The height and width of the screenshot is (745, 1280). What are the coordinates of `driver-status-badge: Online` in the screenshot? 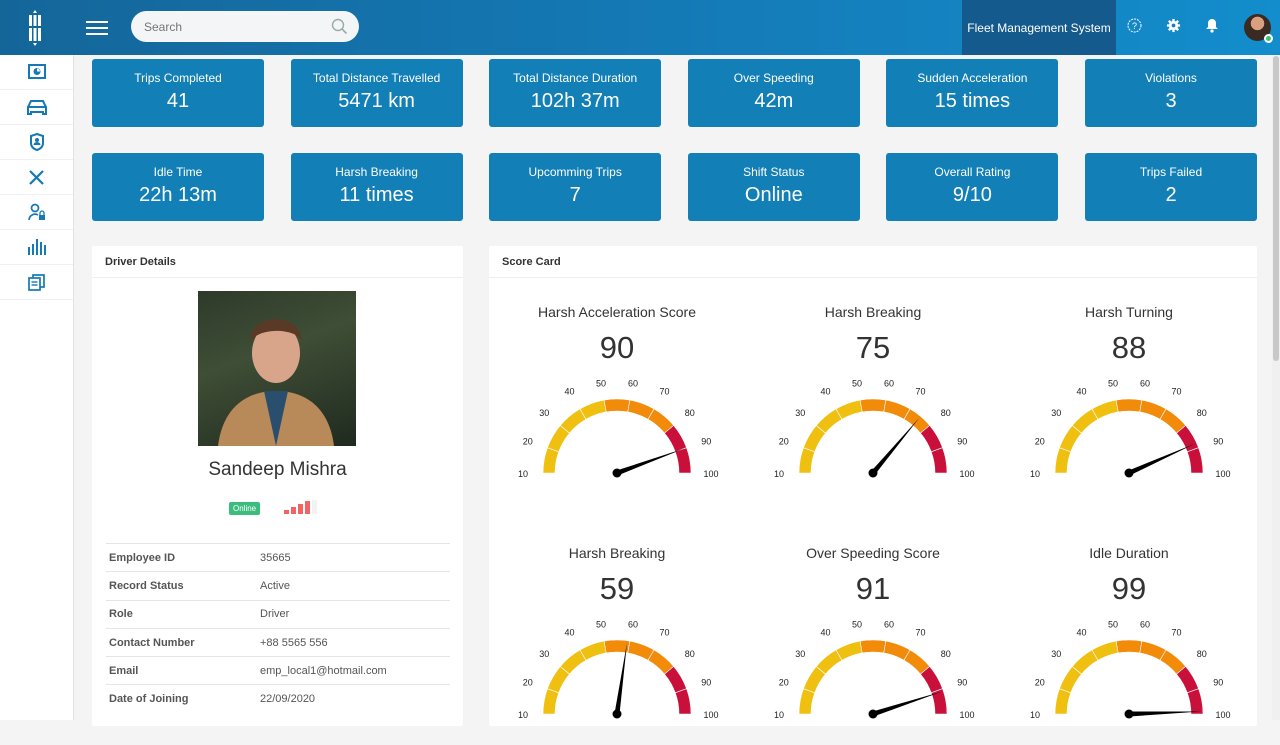 It's located at (245, 508).